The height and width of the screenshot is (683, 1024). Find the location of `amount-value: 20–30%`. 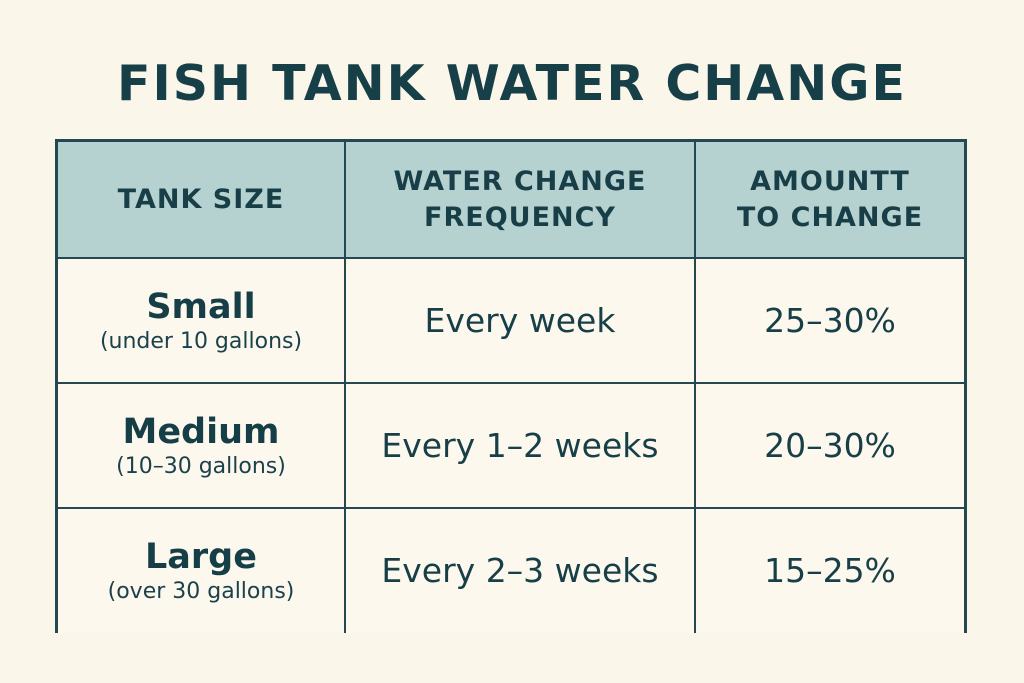

amount-value: 20–30% is located at coordinates (830, 445).